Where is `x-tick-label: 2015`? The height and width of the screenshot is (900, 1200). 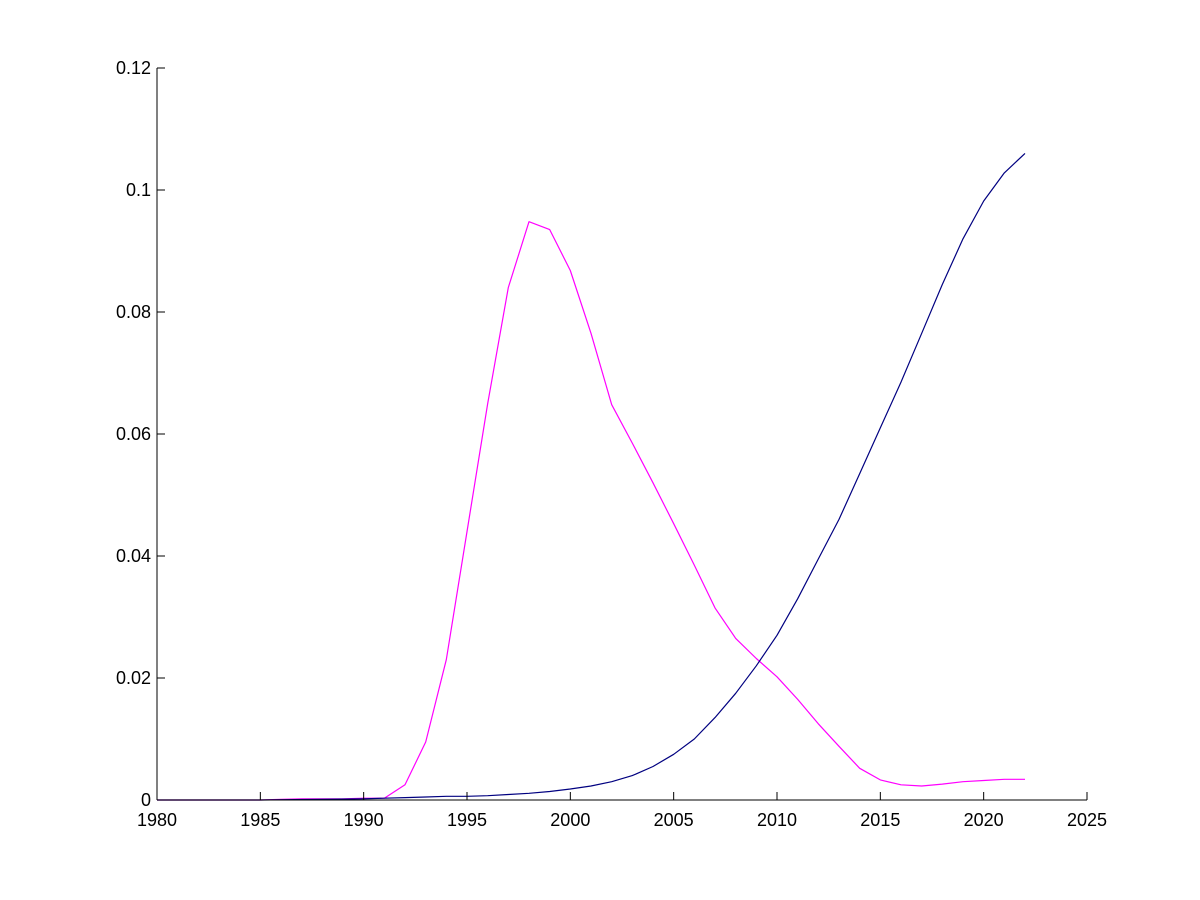 x-tick-label: 2015 is located at coordinates (880, 820).